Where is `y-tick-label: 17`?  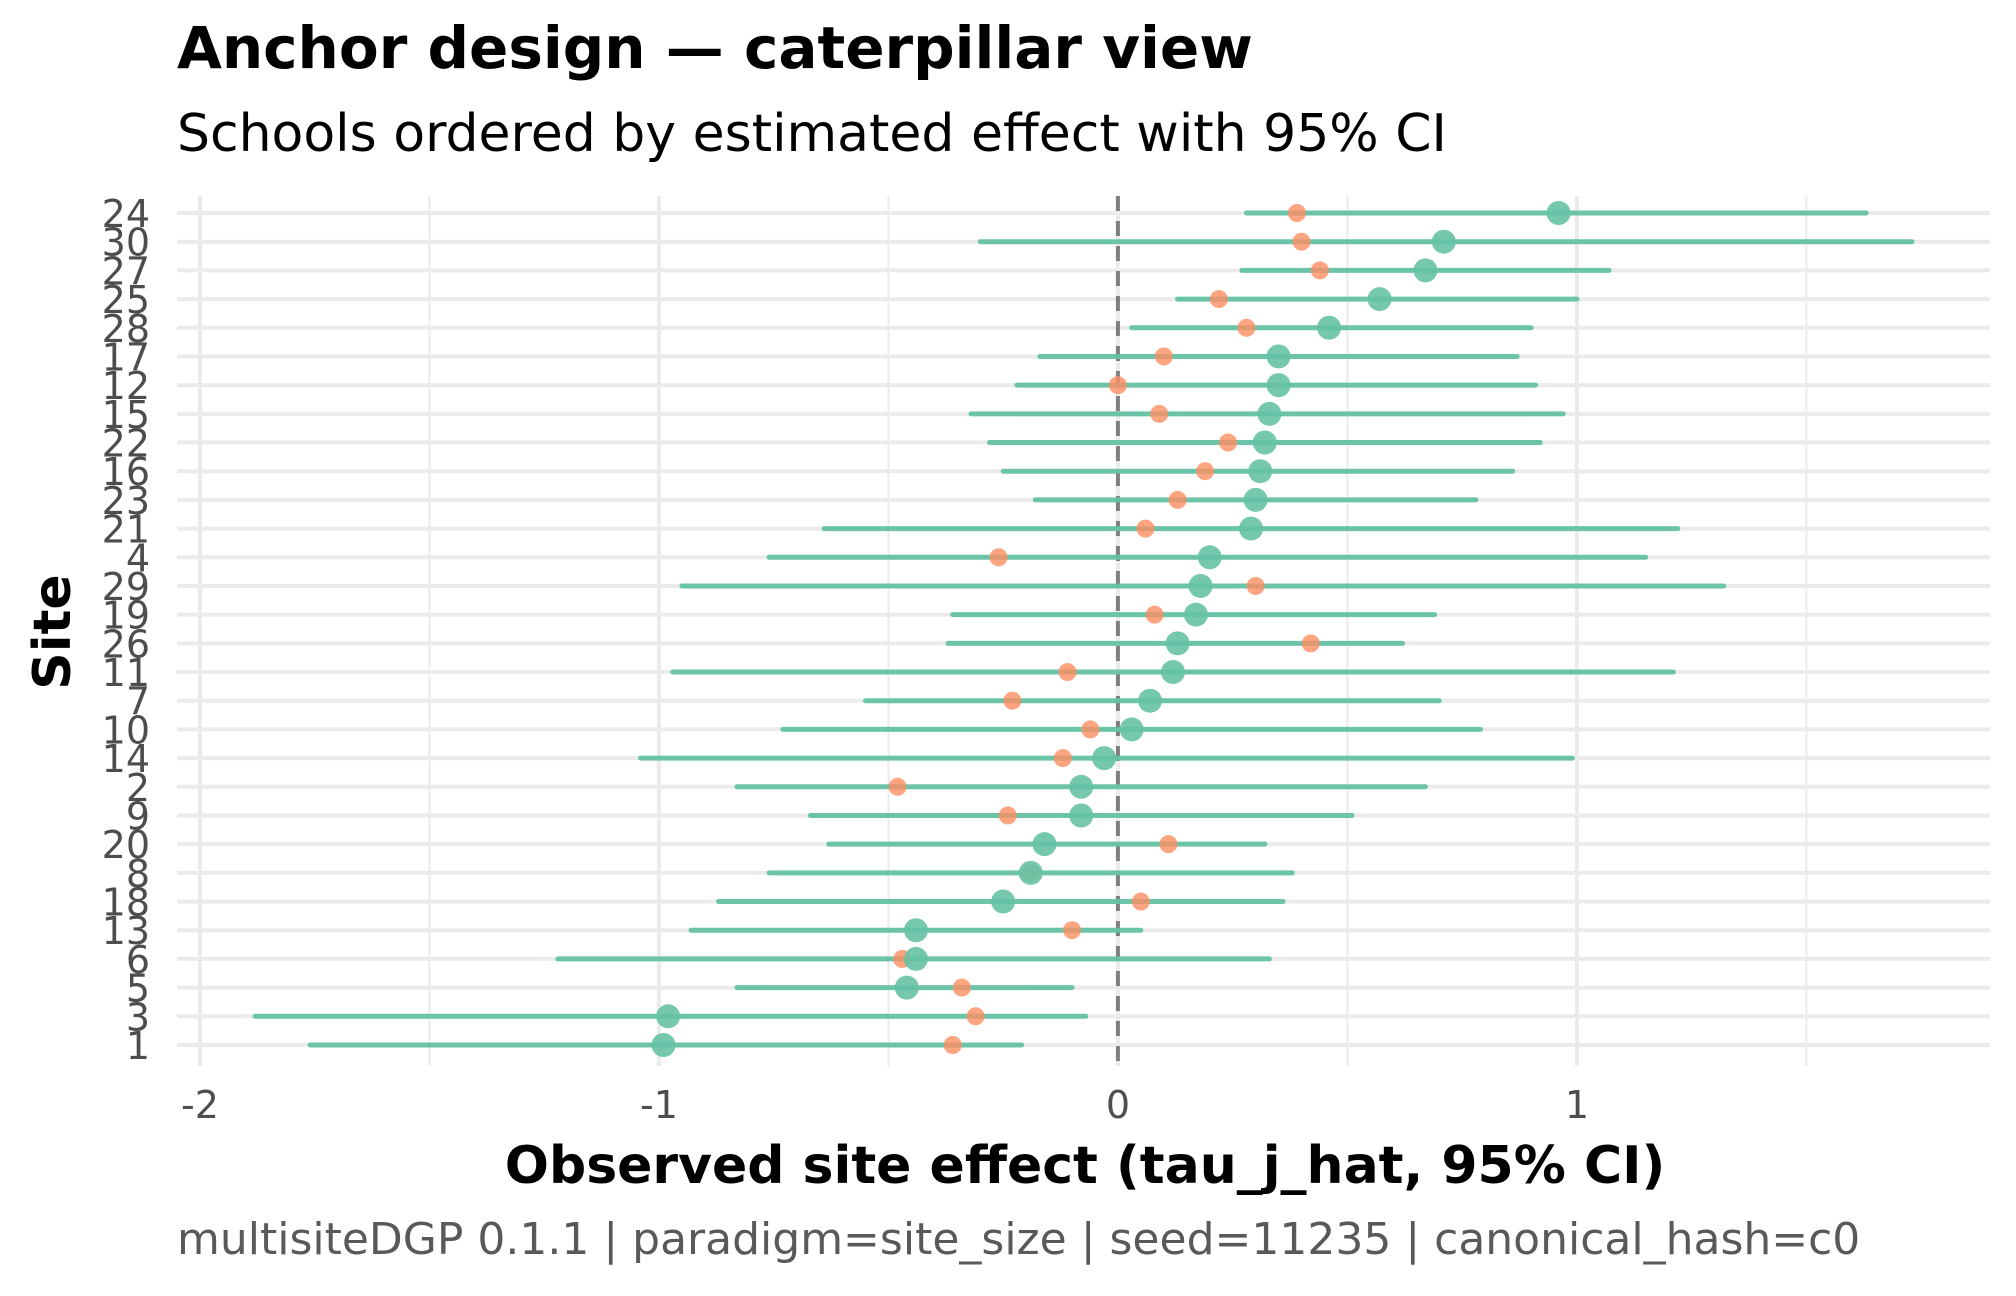
y-tick-label: 17 is located at coordinates (126, 357).